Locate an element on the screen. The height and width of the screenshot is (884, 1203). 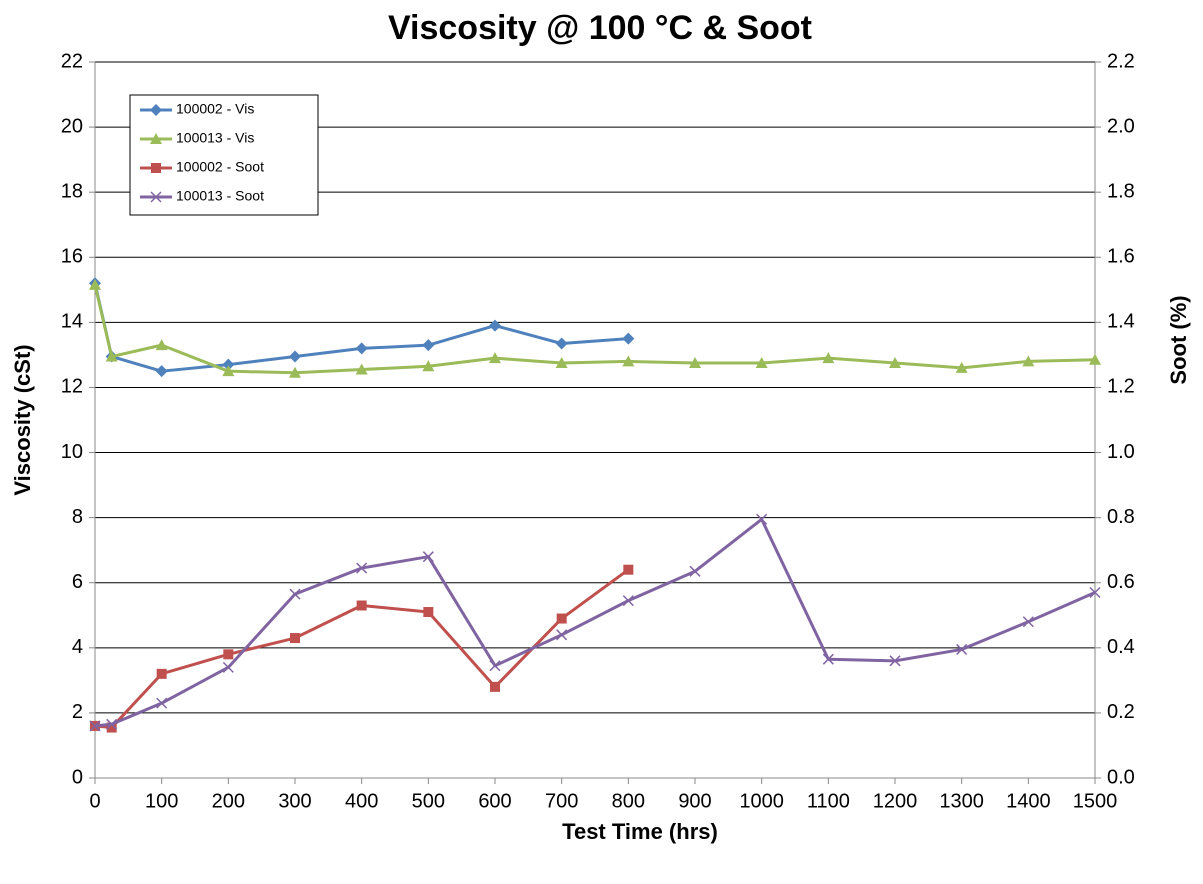
y2-tick-label: 1.8 is located at coordinates (1121, 191).